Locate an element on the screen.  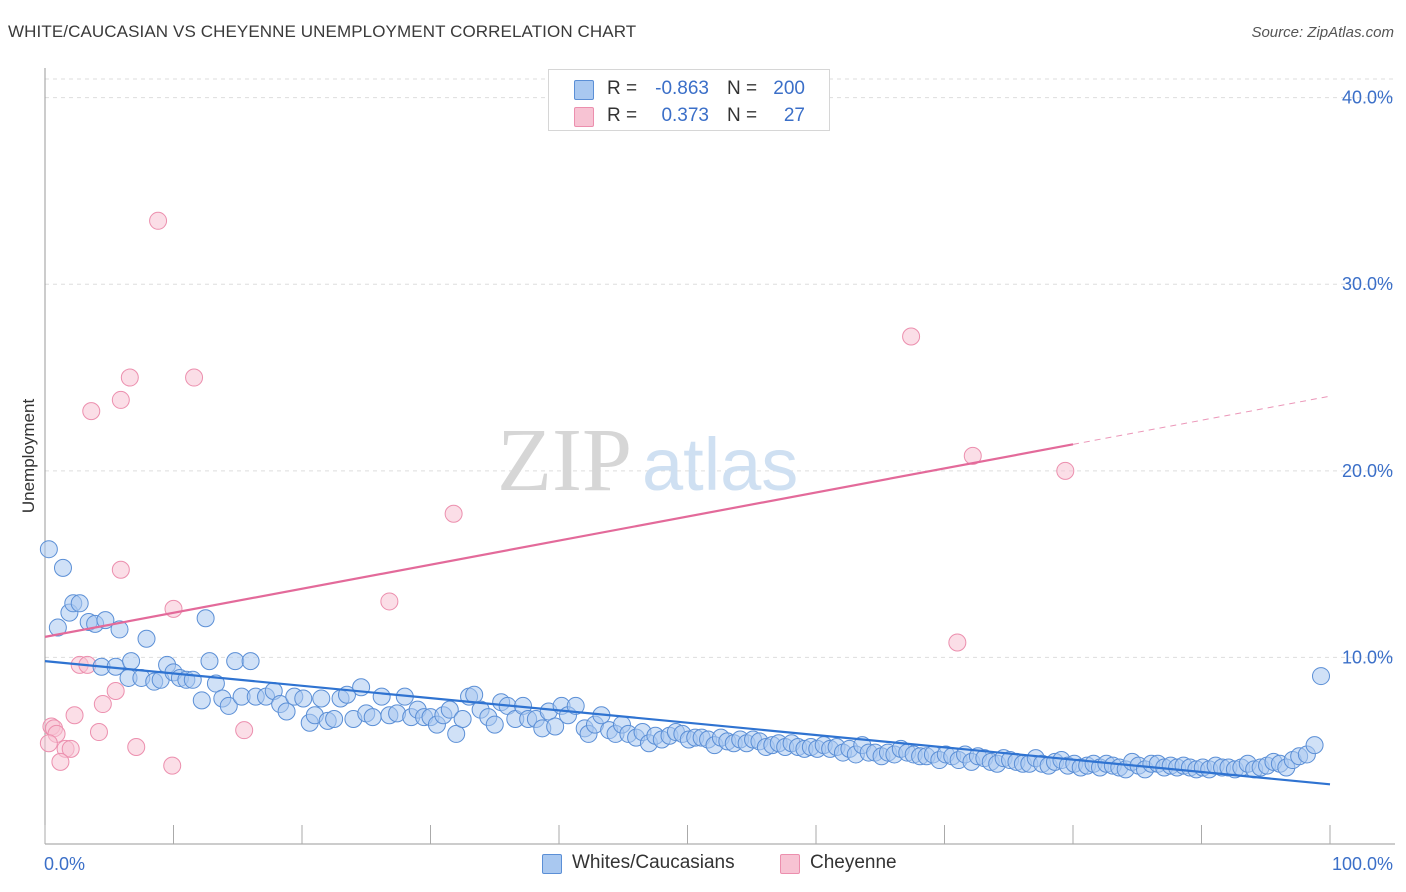
y-tick-labels: 10.0% 20.0% 30.0% 40.0% is located at coordinates (1367, 378).